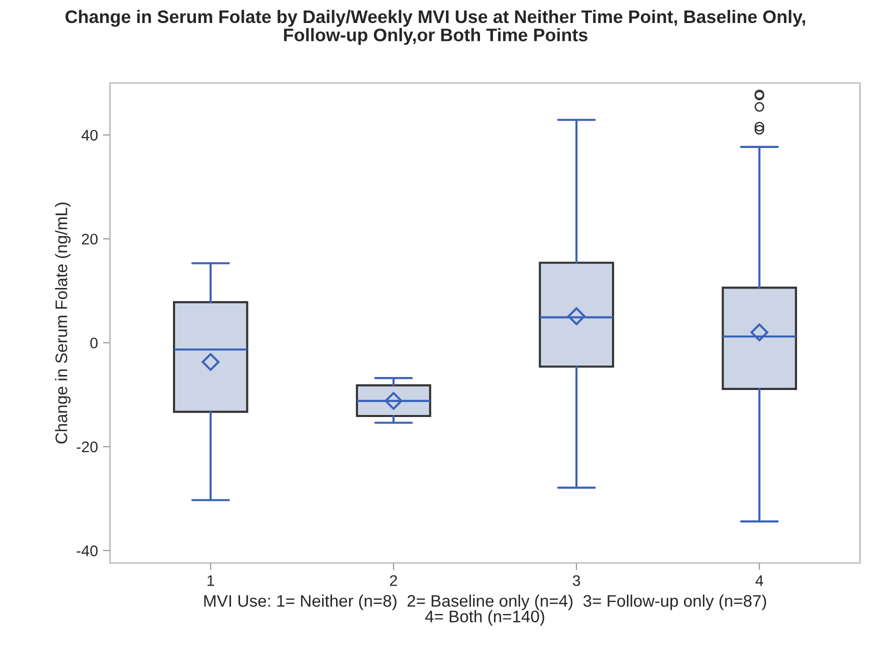 The height and width of the screenshot is (658, 871). What do you see at coordinates (394, 580) in the screenshot?
I see `x-tick-label: 2` at bounding box center [394, 580].